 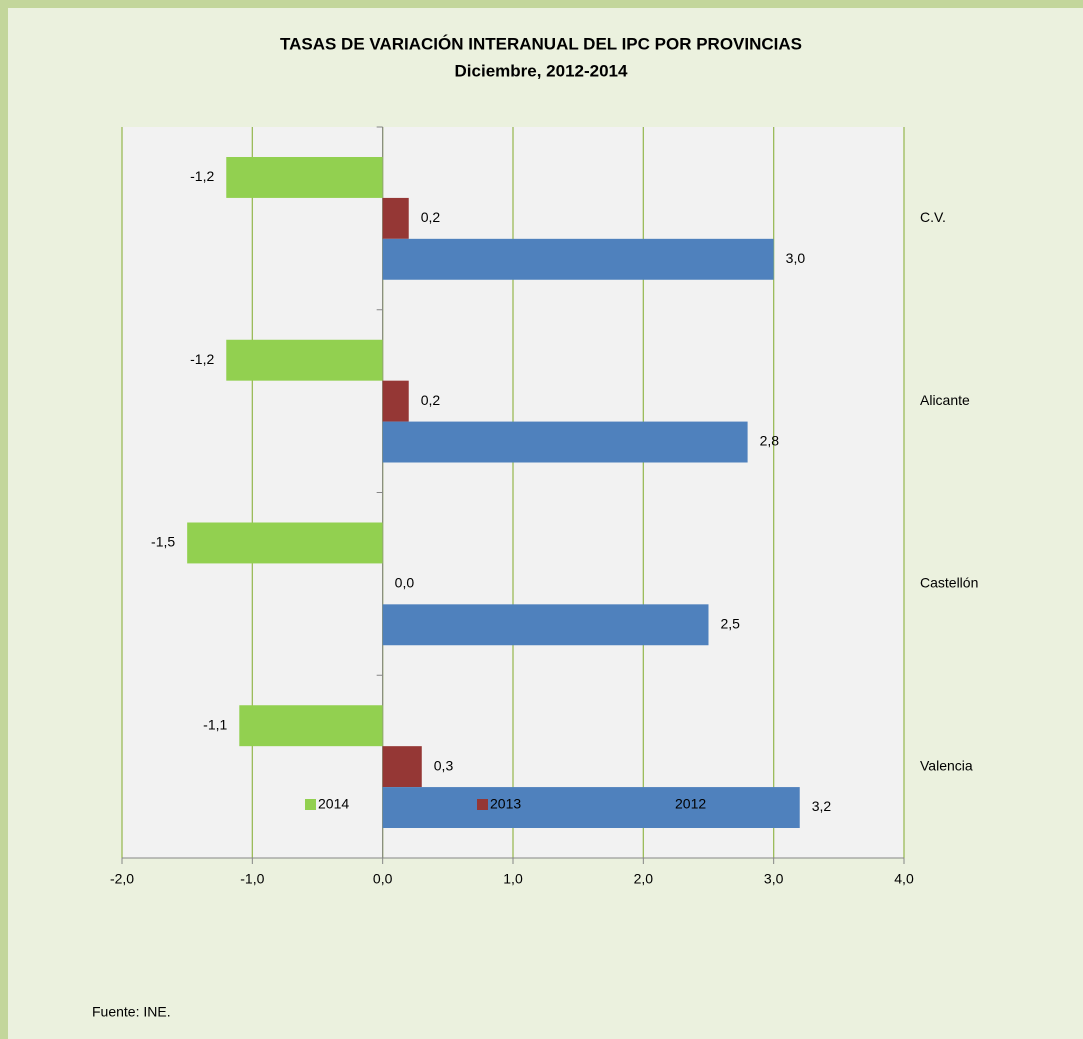 I want to click on y-tick-label: Castellón, so click(x=949, y=583).